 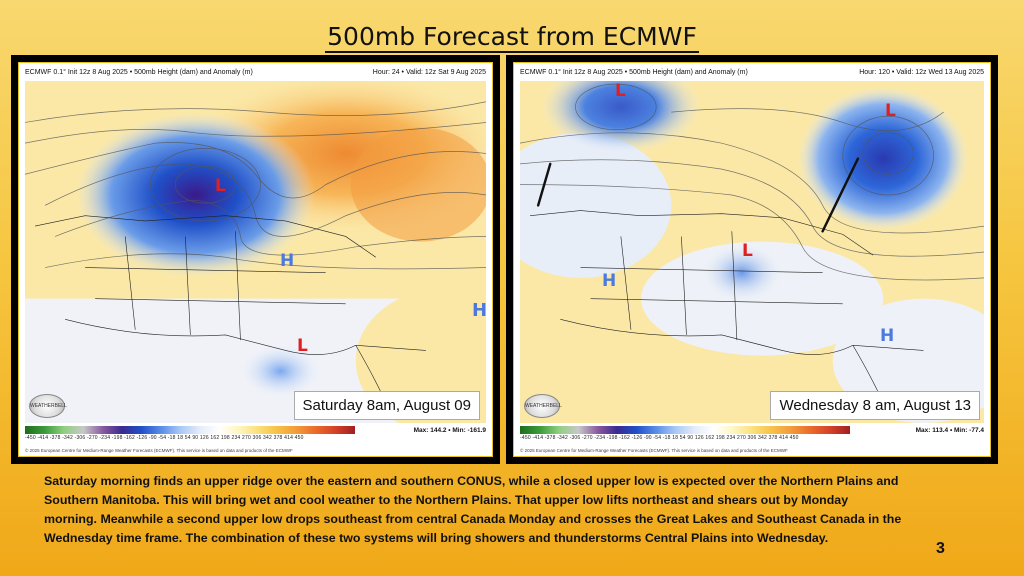 I want to click on max-min-readout: Max: 113.4 • Min: -77.4, so click(x=949, y=430).